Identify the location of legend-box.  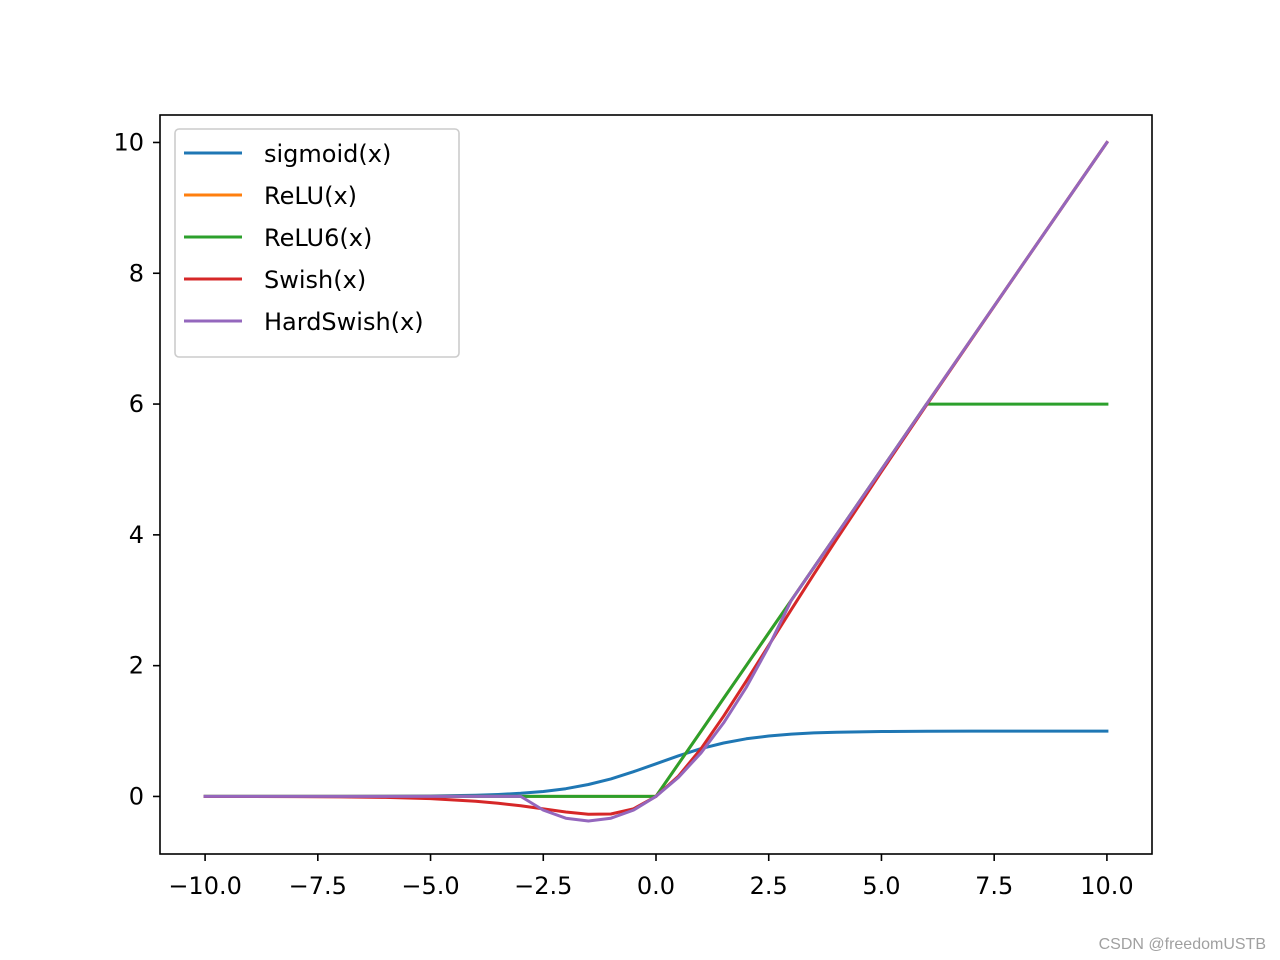
(317, 243).